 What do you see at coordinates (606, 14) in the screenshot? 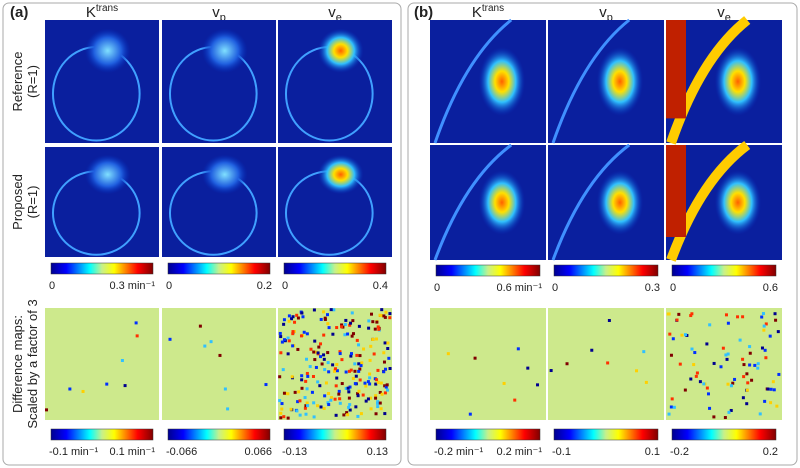
I see `column-header: vp` at bounding box center [606, 14].